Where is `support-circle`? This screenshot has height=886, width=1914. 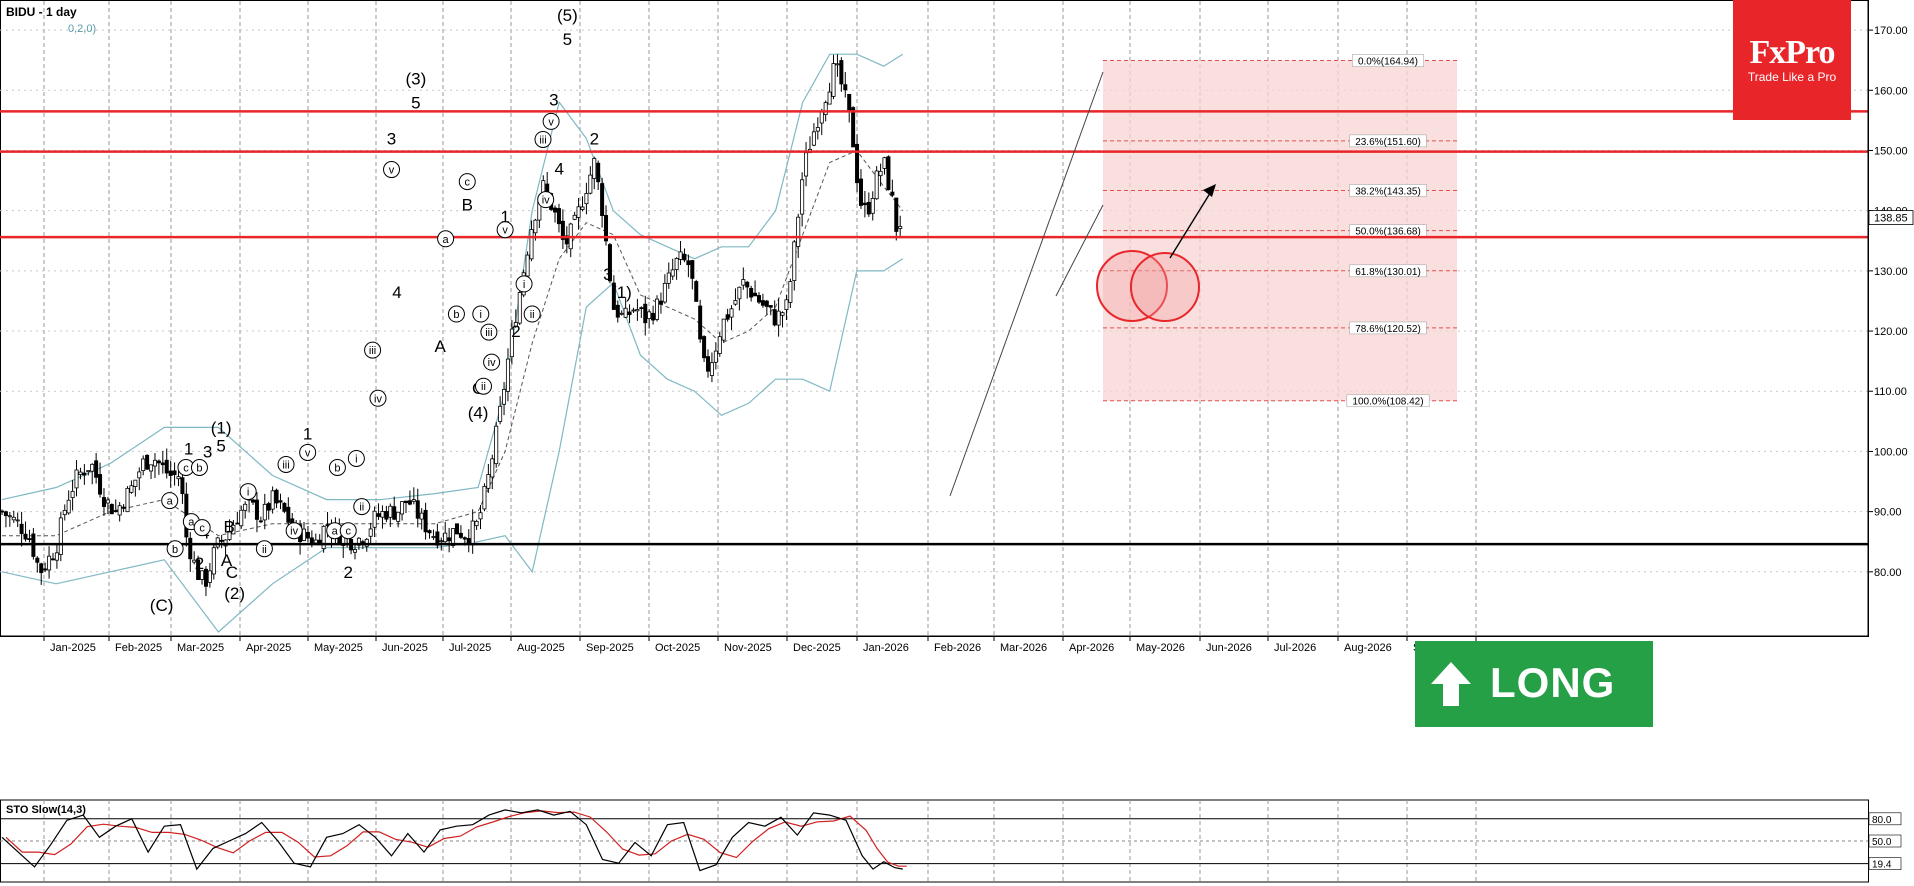 support-circle is located at coordinates (1165, 287).